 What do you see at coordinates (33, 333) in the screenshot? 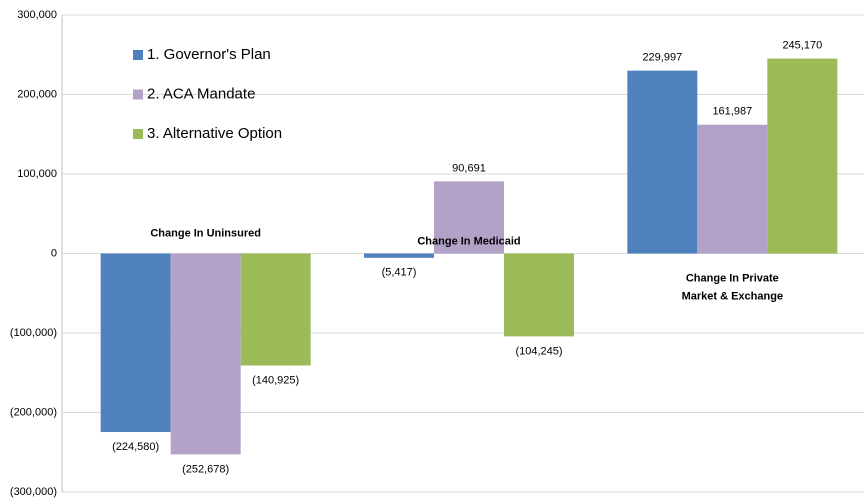
I see `y-tick-label: (100,000)` at bounding box center [33, 333].